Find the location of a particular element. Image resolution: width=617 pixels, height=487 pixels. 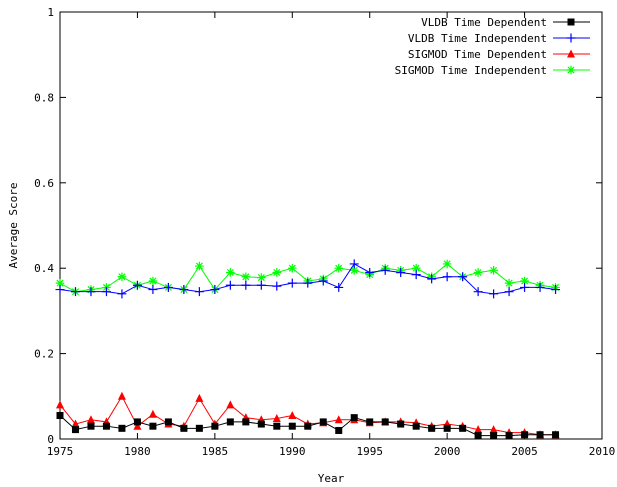

x-tick-label: 1985 is located at coordinates (215, 451).